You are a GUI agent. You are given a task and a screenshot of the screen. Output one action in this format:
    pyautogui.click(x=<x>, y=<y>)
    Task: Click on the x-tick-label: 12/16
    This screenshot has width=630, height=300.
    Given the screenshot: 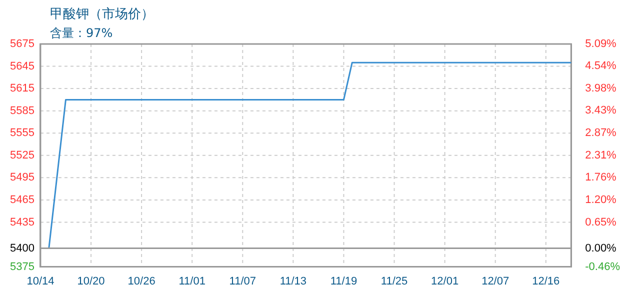 What is the action you would take?
    pyautogui.click(x=546, y=281)
    